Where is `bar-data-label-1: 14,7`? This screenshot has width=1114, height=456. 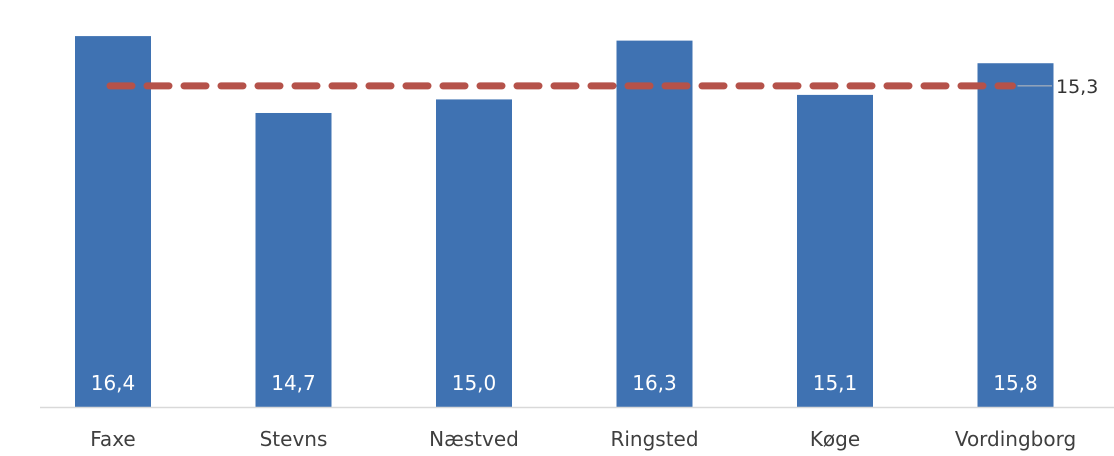
bar-data-label-1: 14,7 is located at coordinates (293, 383).